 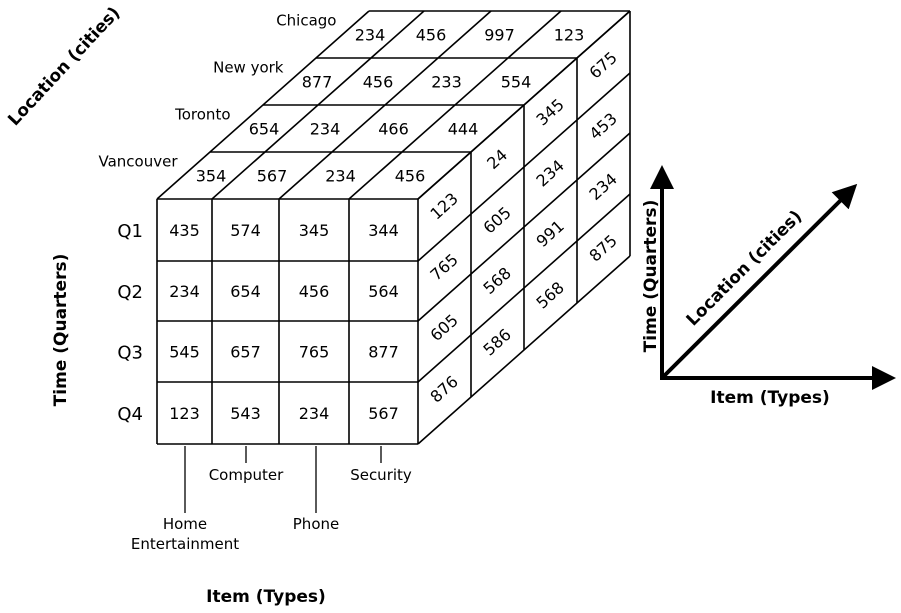 What do you see at coordinates (602, 248) in the screenshot?
I see `side-cell-chicago-q4: 875` at bounding box center [602, 248].